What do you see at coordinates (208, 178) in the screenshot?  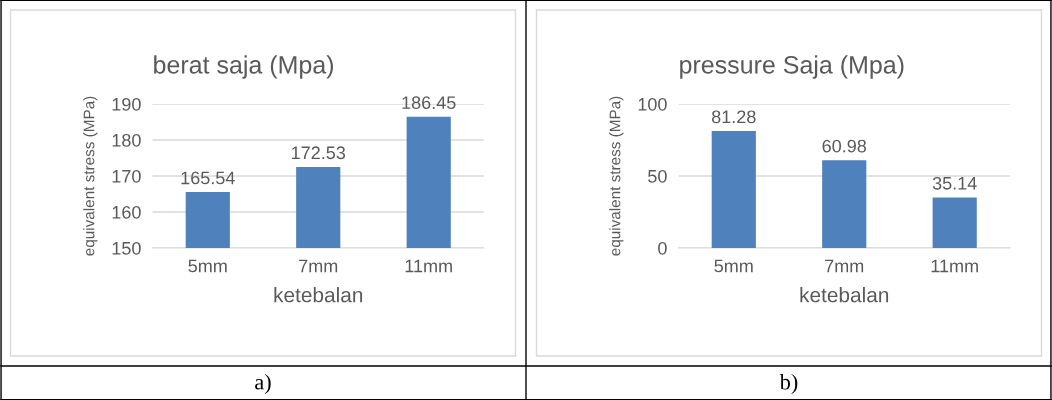 I see `data-label: 165.54` at bounding box center [208, 178].